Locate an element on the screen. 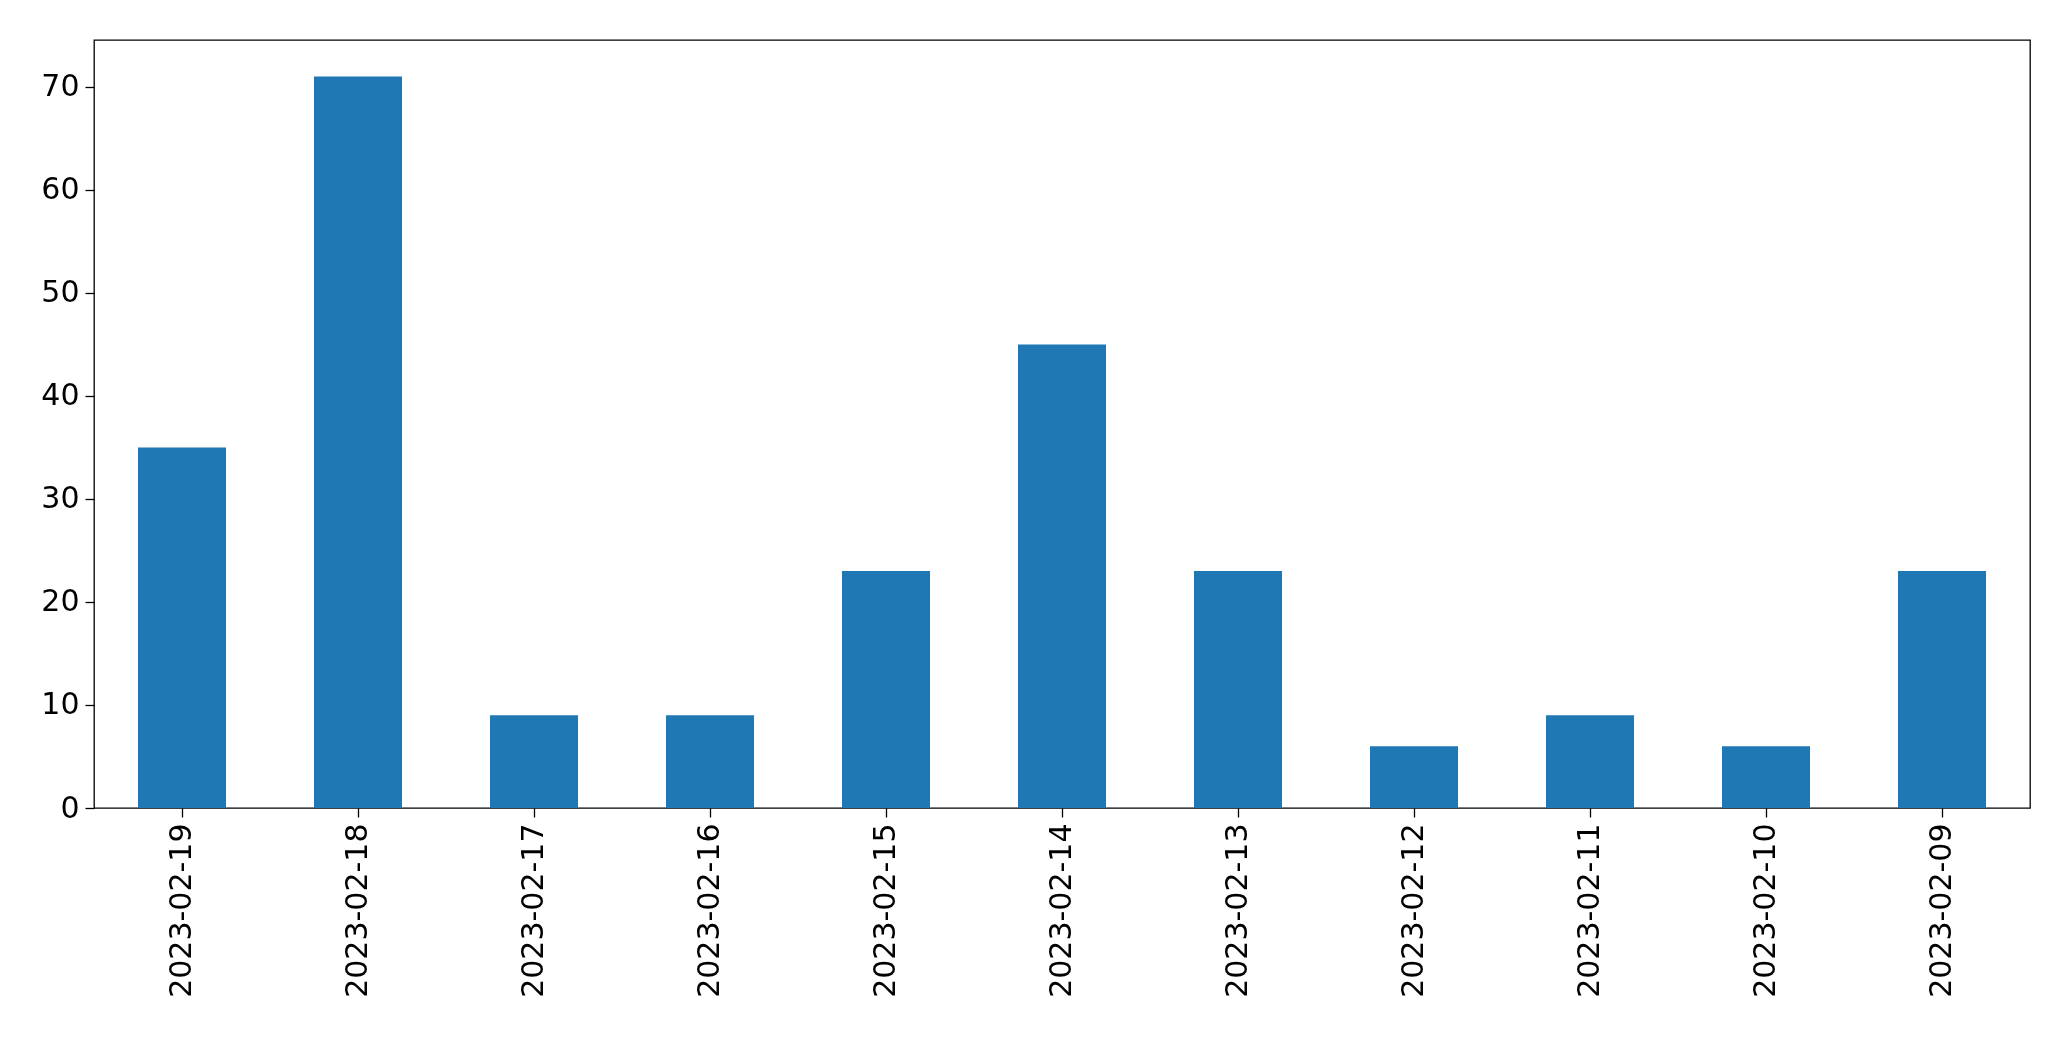  y-tick-label: 10 is located at coordinates (60, 704).